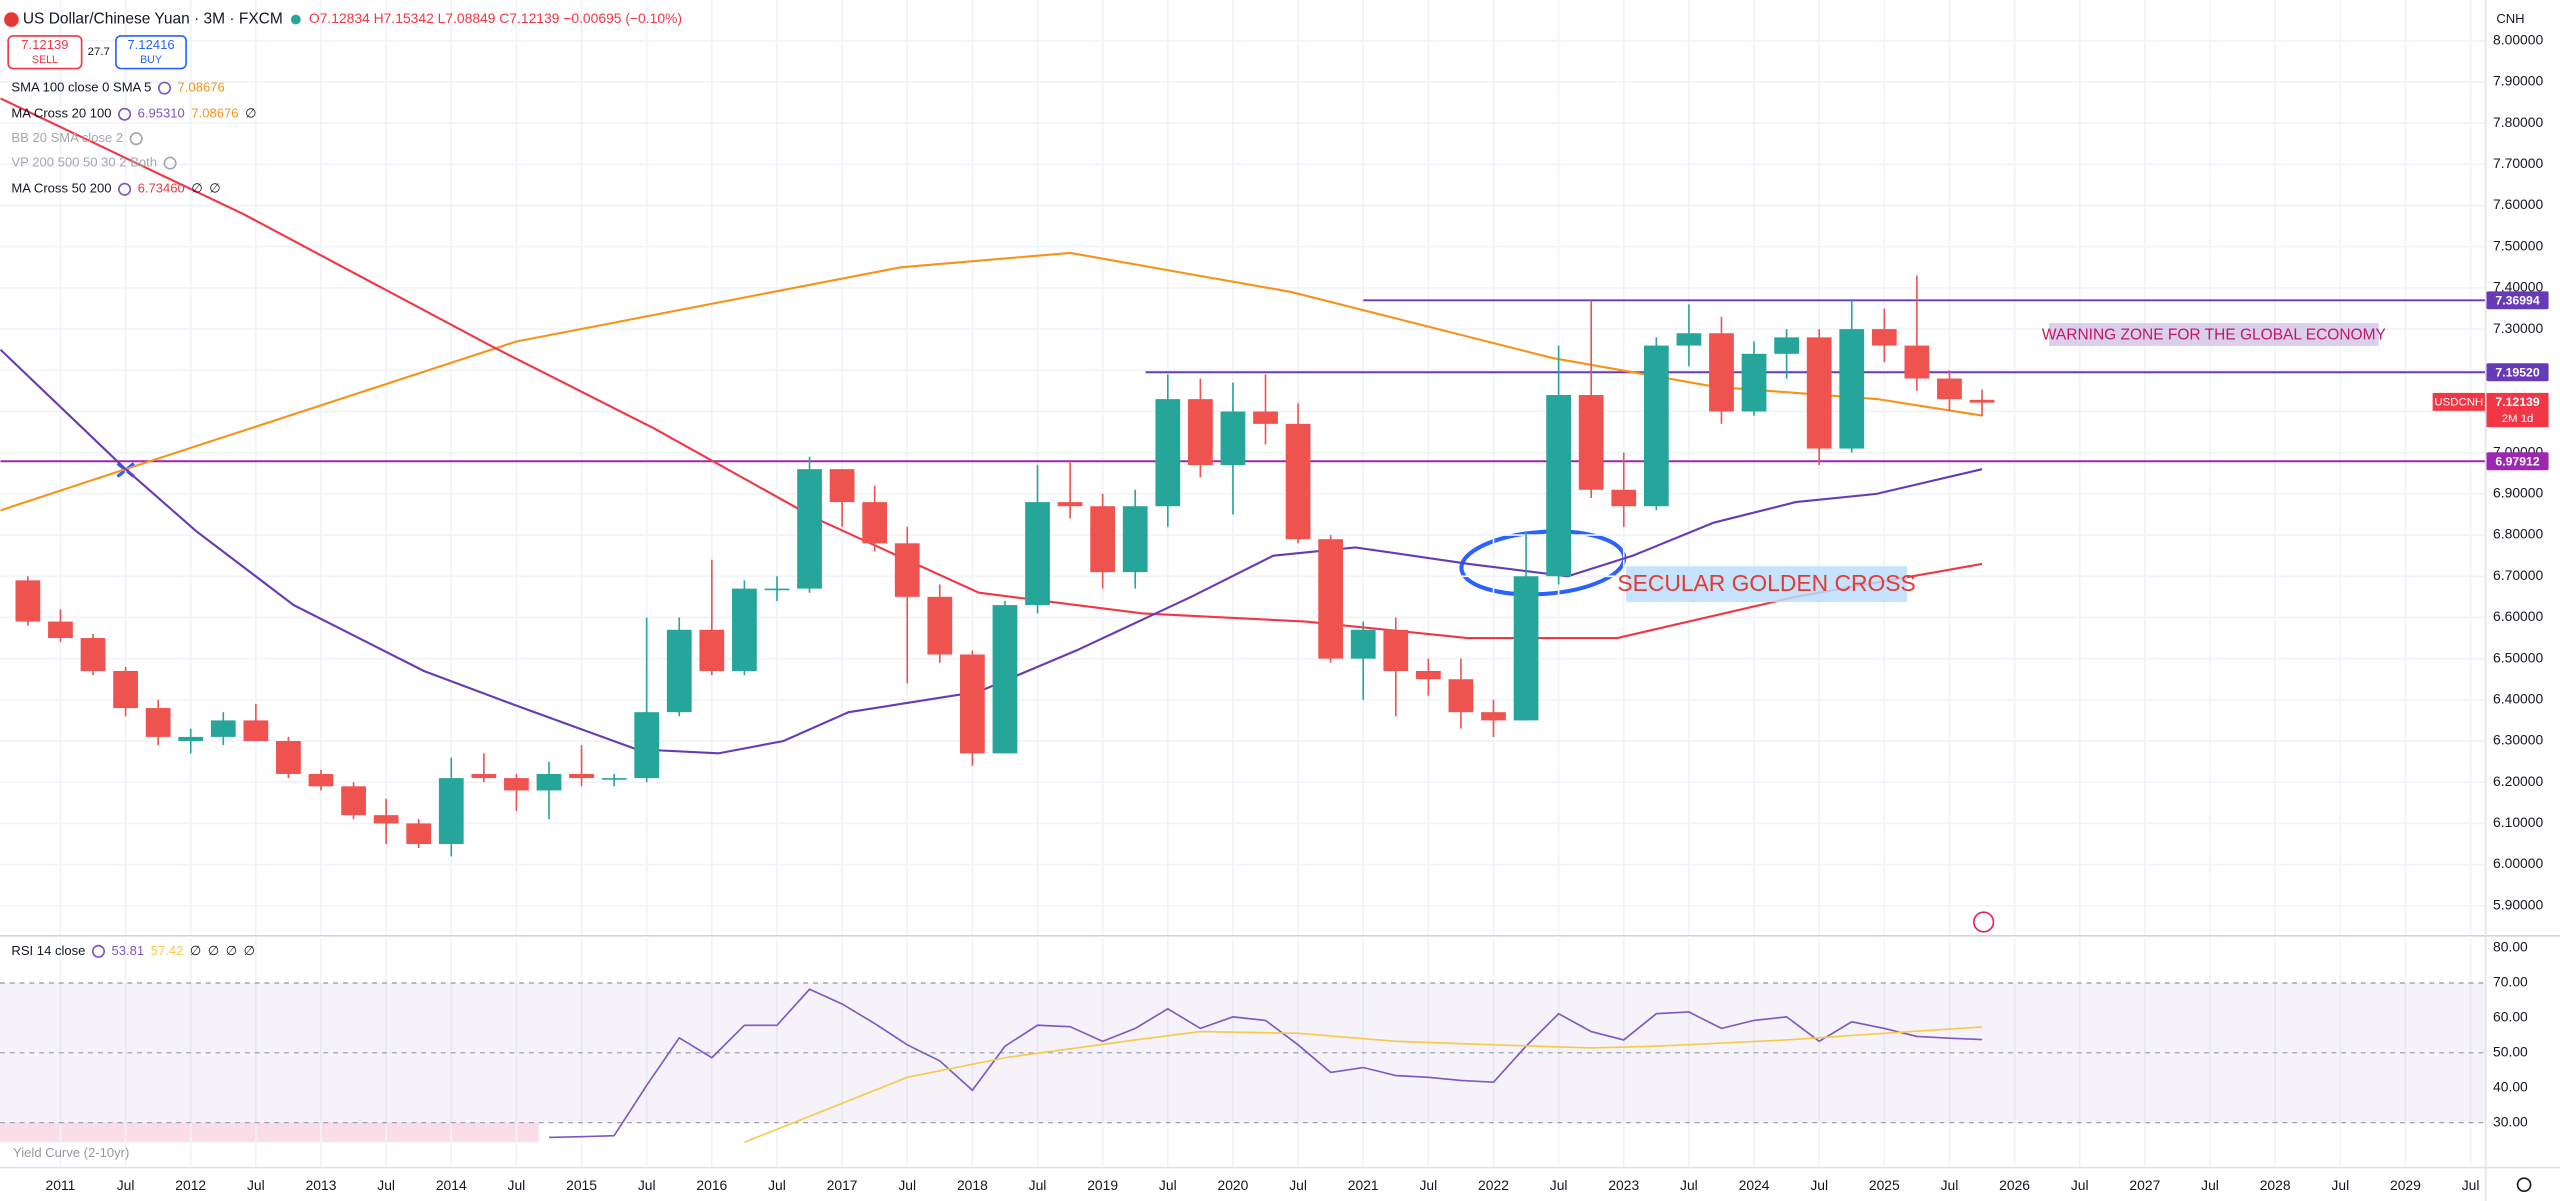 The image size is (2560, 1201). Describe the element at coordinates (2510, 1121) in the screenshot. I see `rsi-y-tick-label: 30.00` at that location.